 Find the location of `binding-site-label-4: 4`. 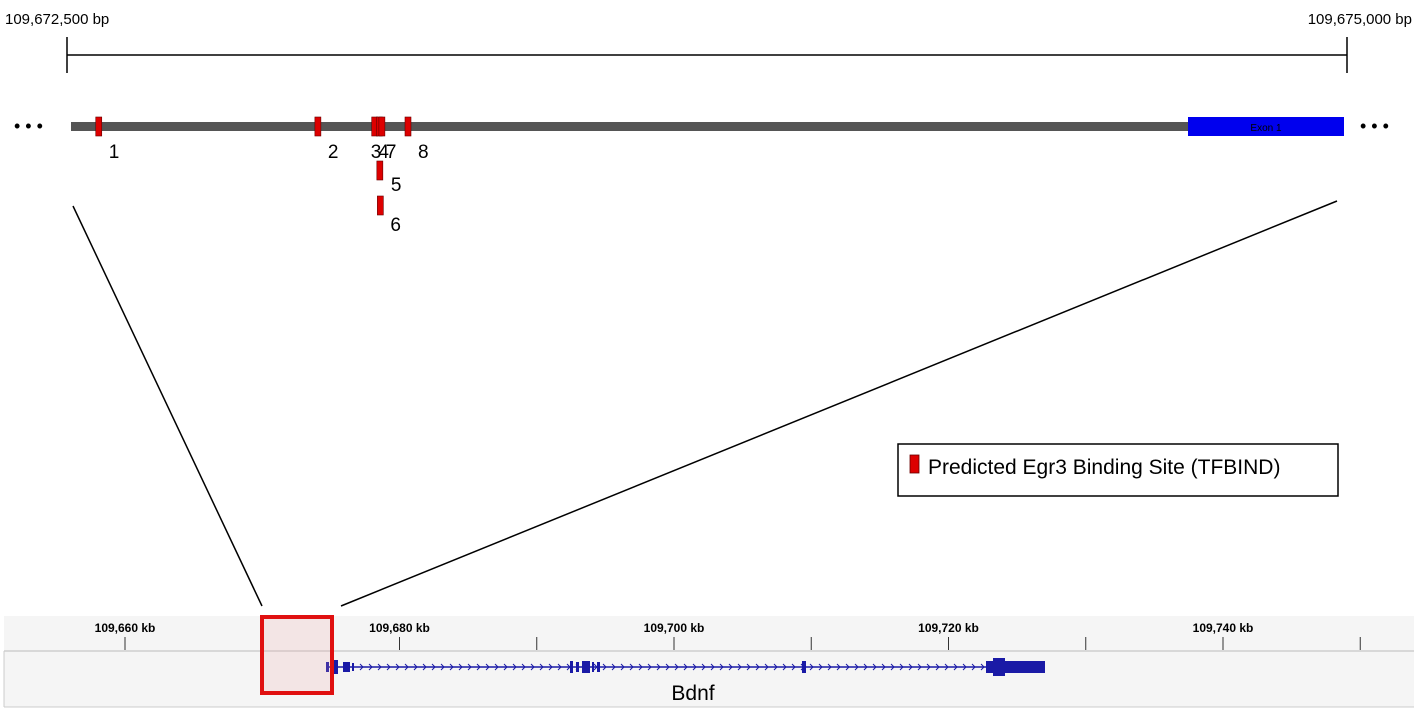

binding-site-label-4: 4 is located at coordinates (383, 152).